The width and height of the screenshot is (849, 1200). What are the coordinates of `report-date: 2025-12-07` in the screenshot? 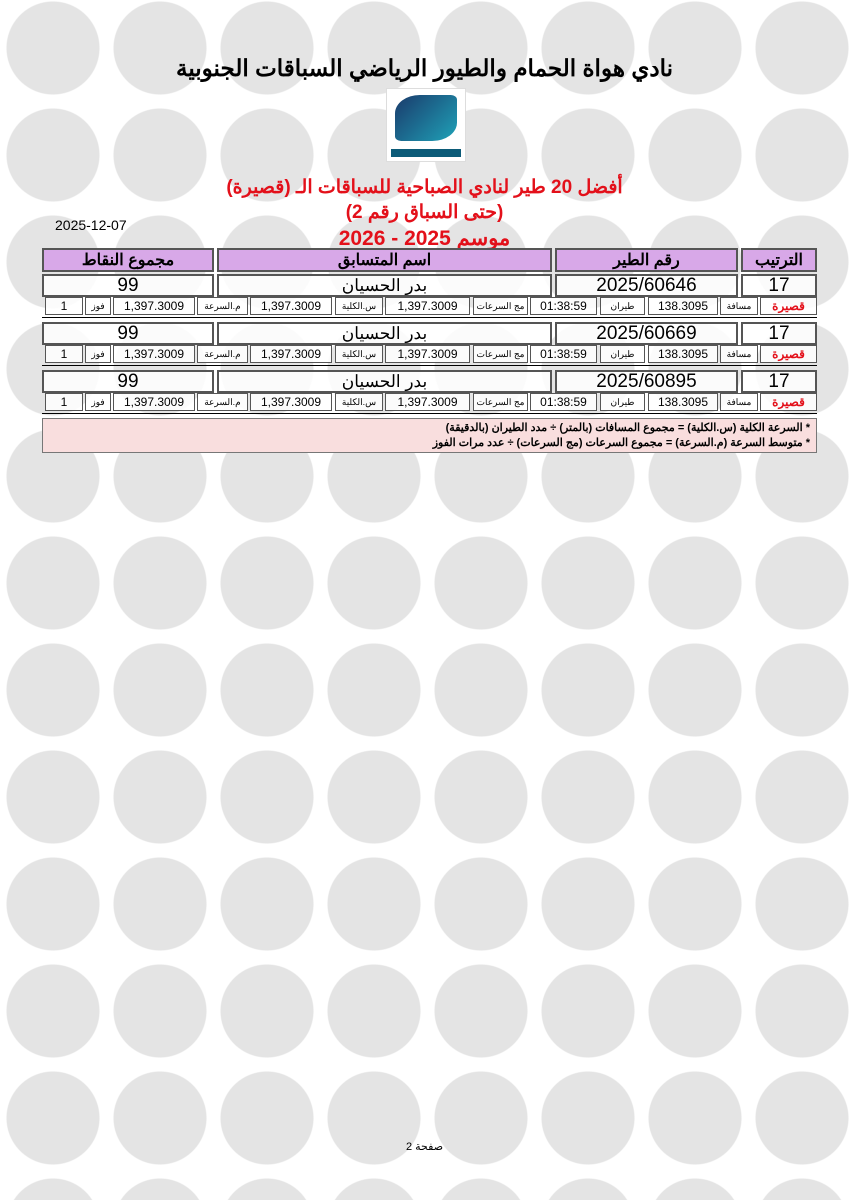 It's located at (91, 225).